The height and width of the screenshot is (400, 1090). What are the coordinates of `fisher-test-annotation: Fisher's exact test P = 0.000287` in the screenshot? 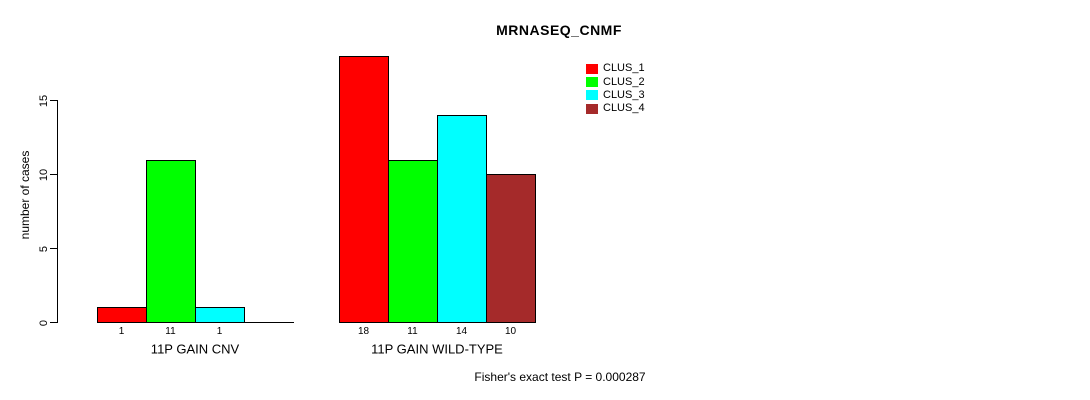 It's located at (560, 377).